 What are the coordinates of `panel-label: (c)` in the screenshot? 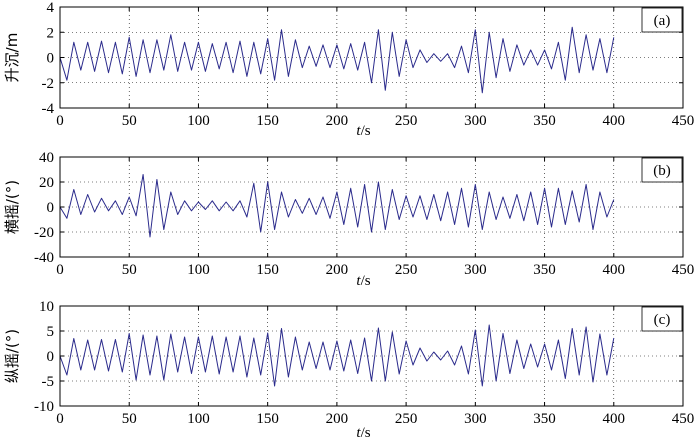 It's located at (662, 320).